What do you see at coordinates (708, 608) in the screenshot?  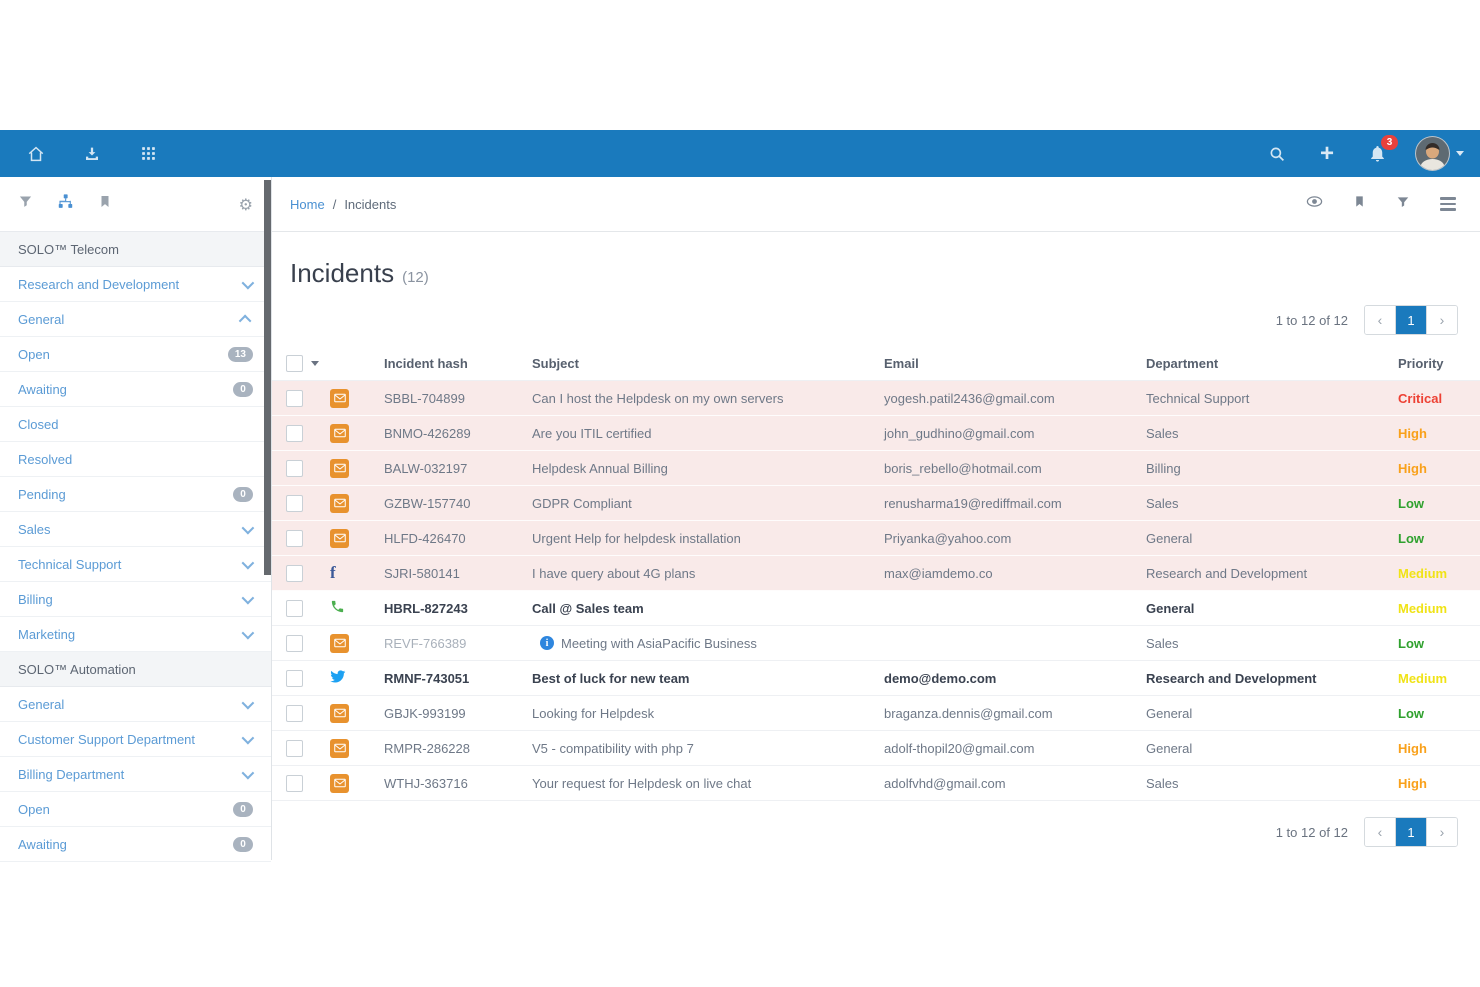 I see `incident-subject: Call @ Sales team` at bounding box center [708, 608].